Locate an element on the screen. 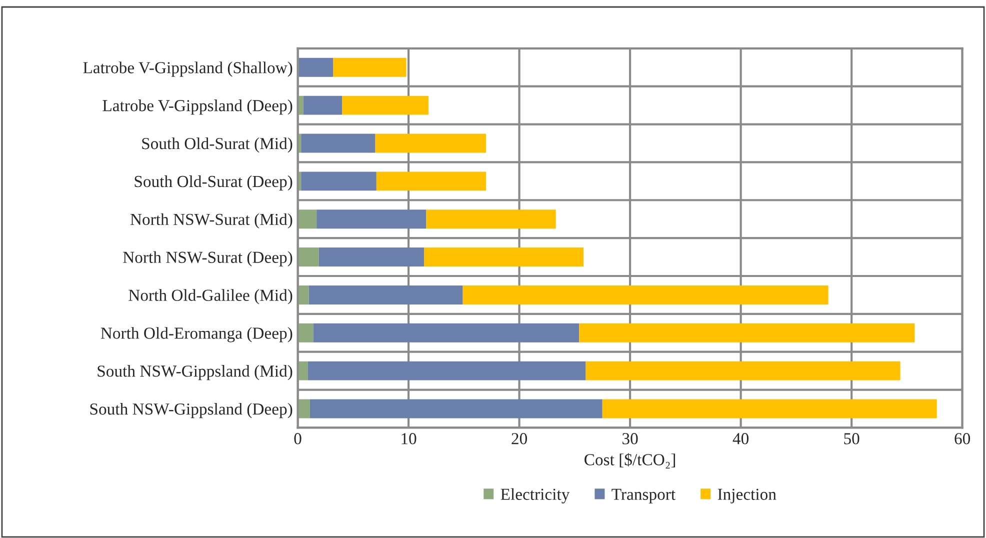  x-tick-label: 0 is located at coordinates (298, 438).